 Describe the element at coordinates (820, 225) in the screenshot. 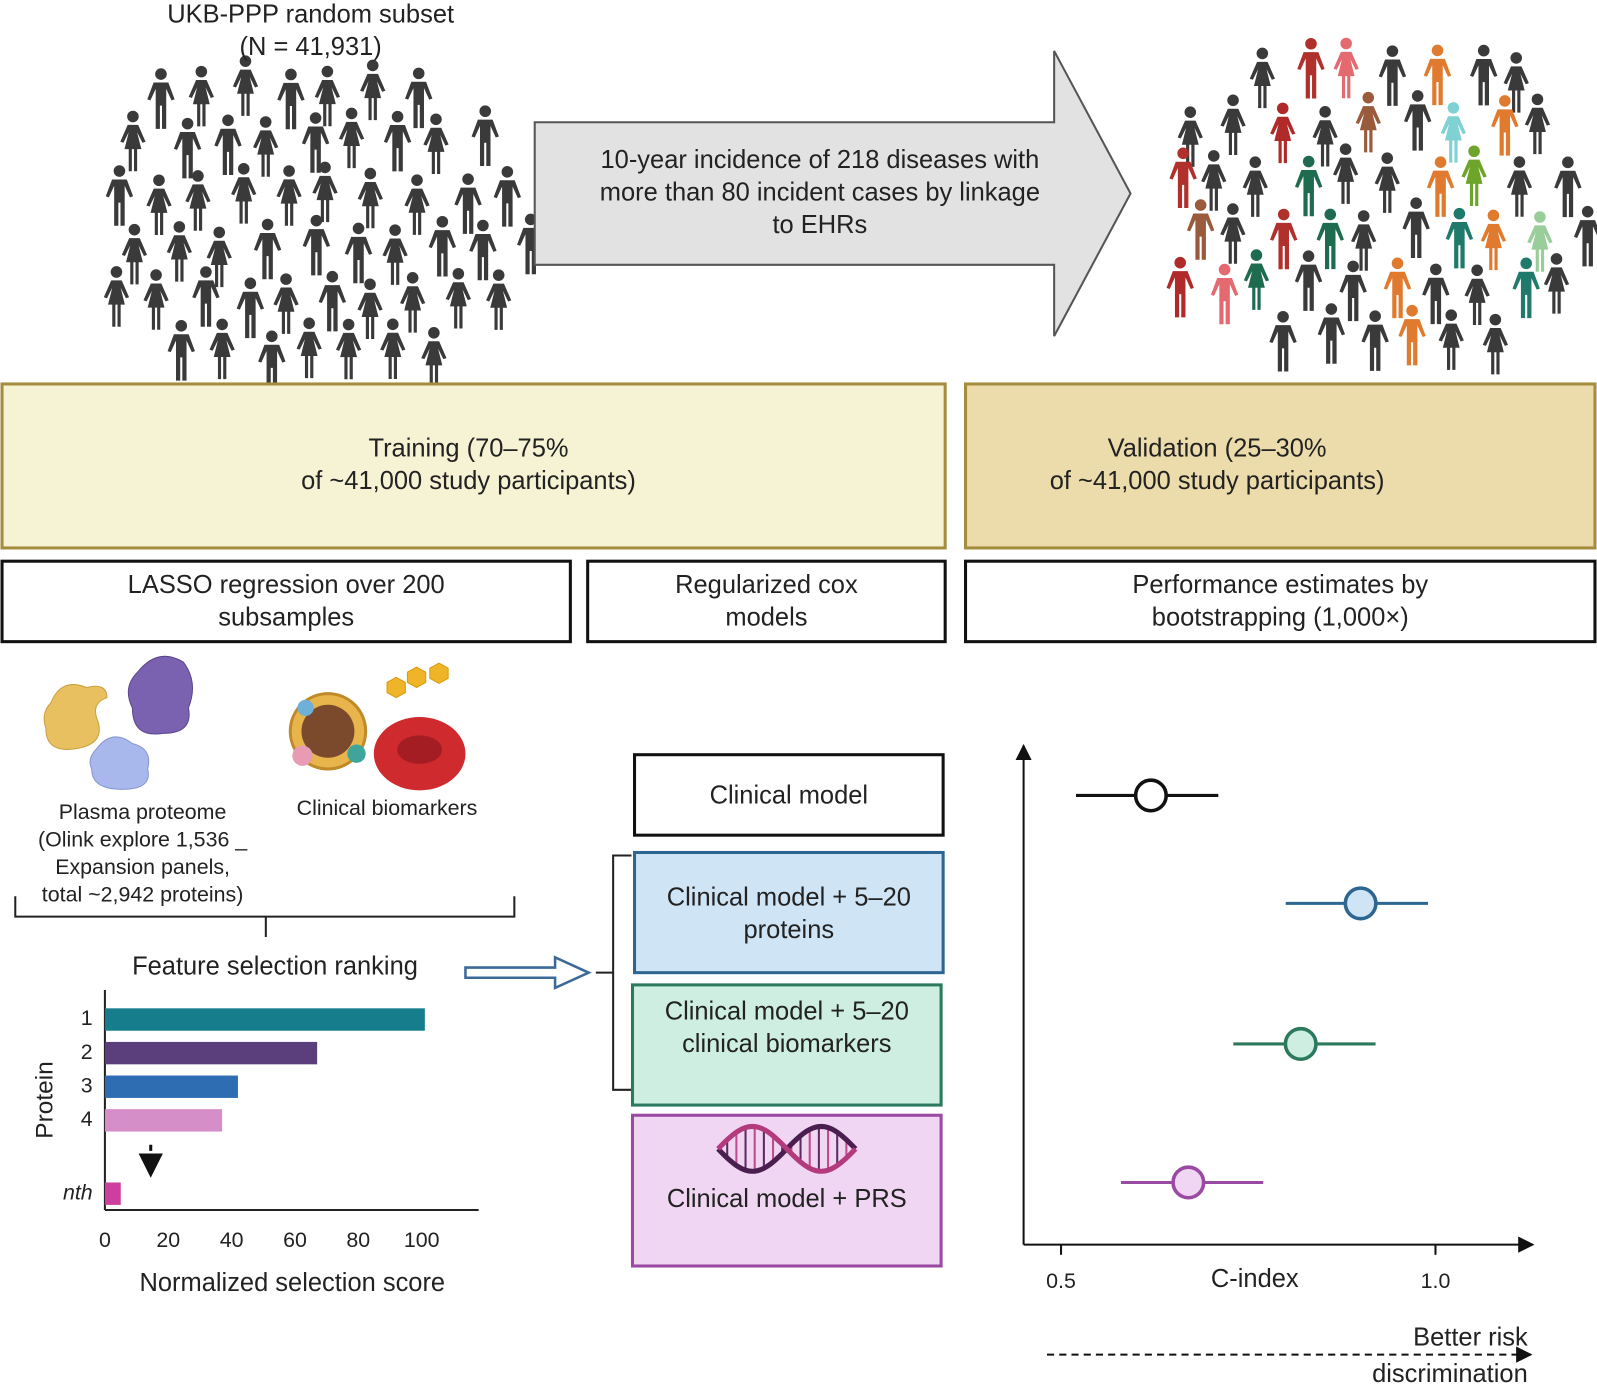

I see `incidence-text: to EHRs` at that location.